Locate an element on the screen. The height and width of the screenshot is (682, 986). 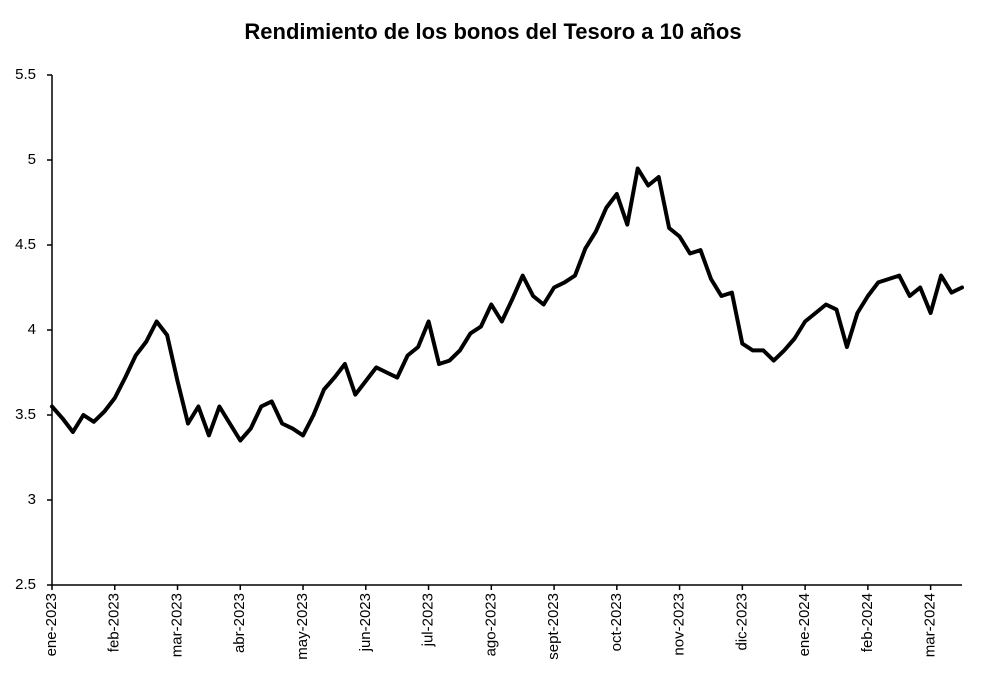
y-tick-label: 5.5 is located at coordinates (25, 74).